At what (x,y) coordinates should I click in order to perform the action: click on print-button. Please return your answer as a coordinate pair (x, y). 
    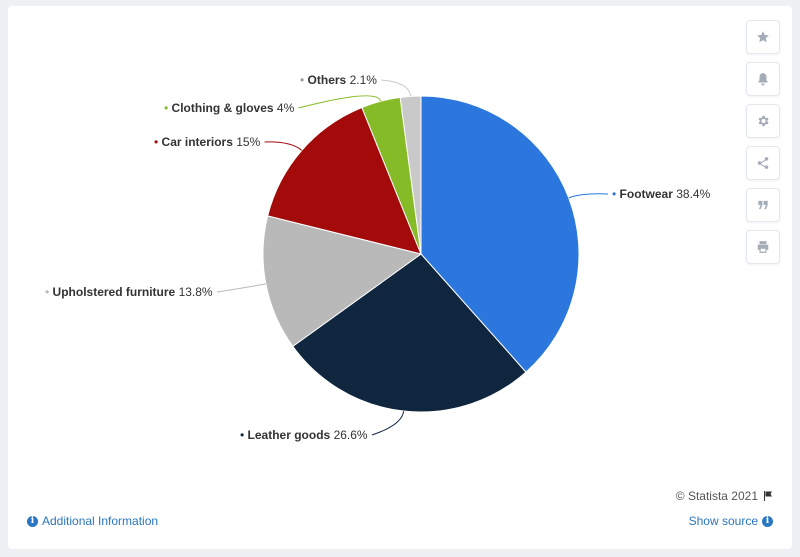
    Looking at the image, I should click on (763, 247).